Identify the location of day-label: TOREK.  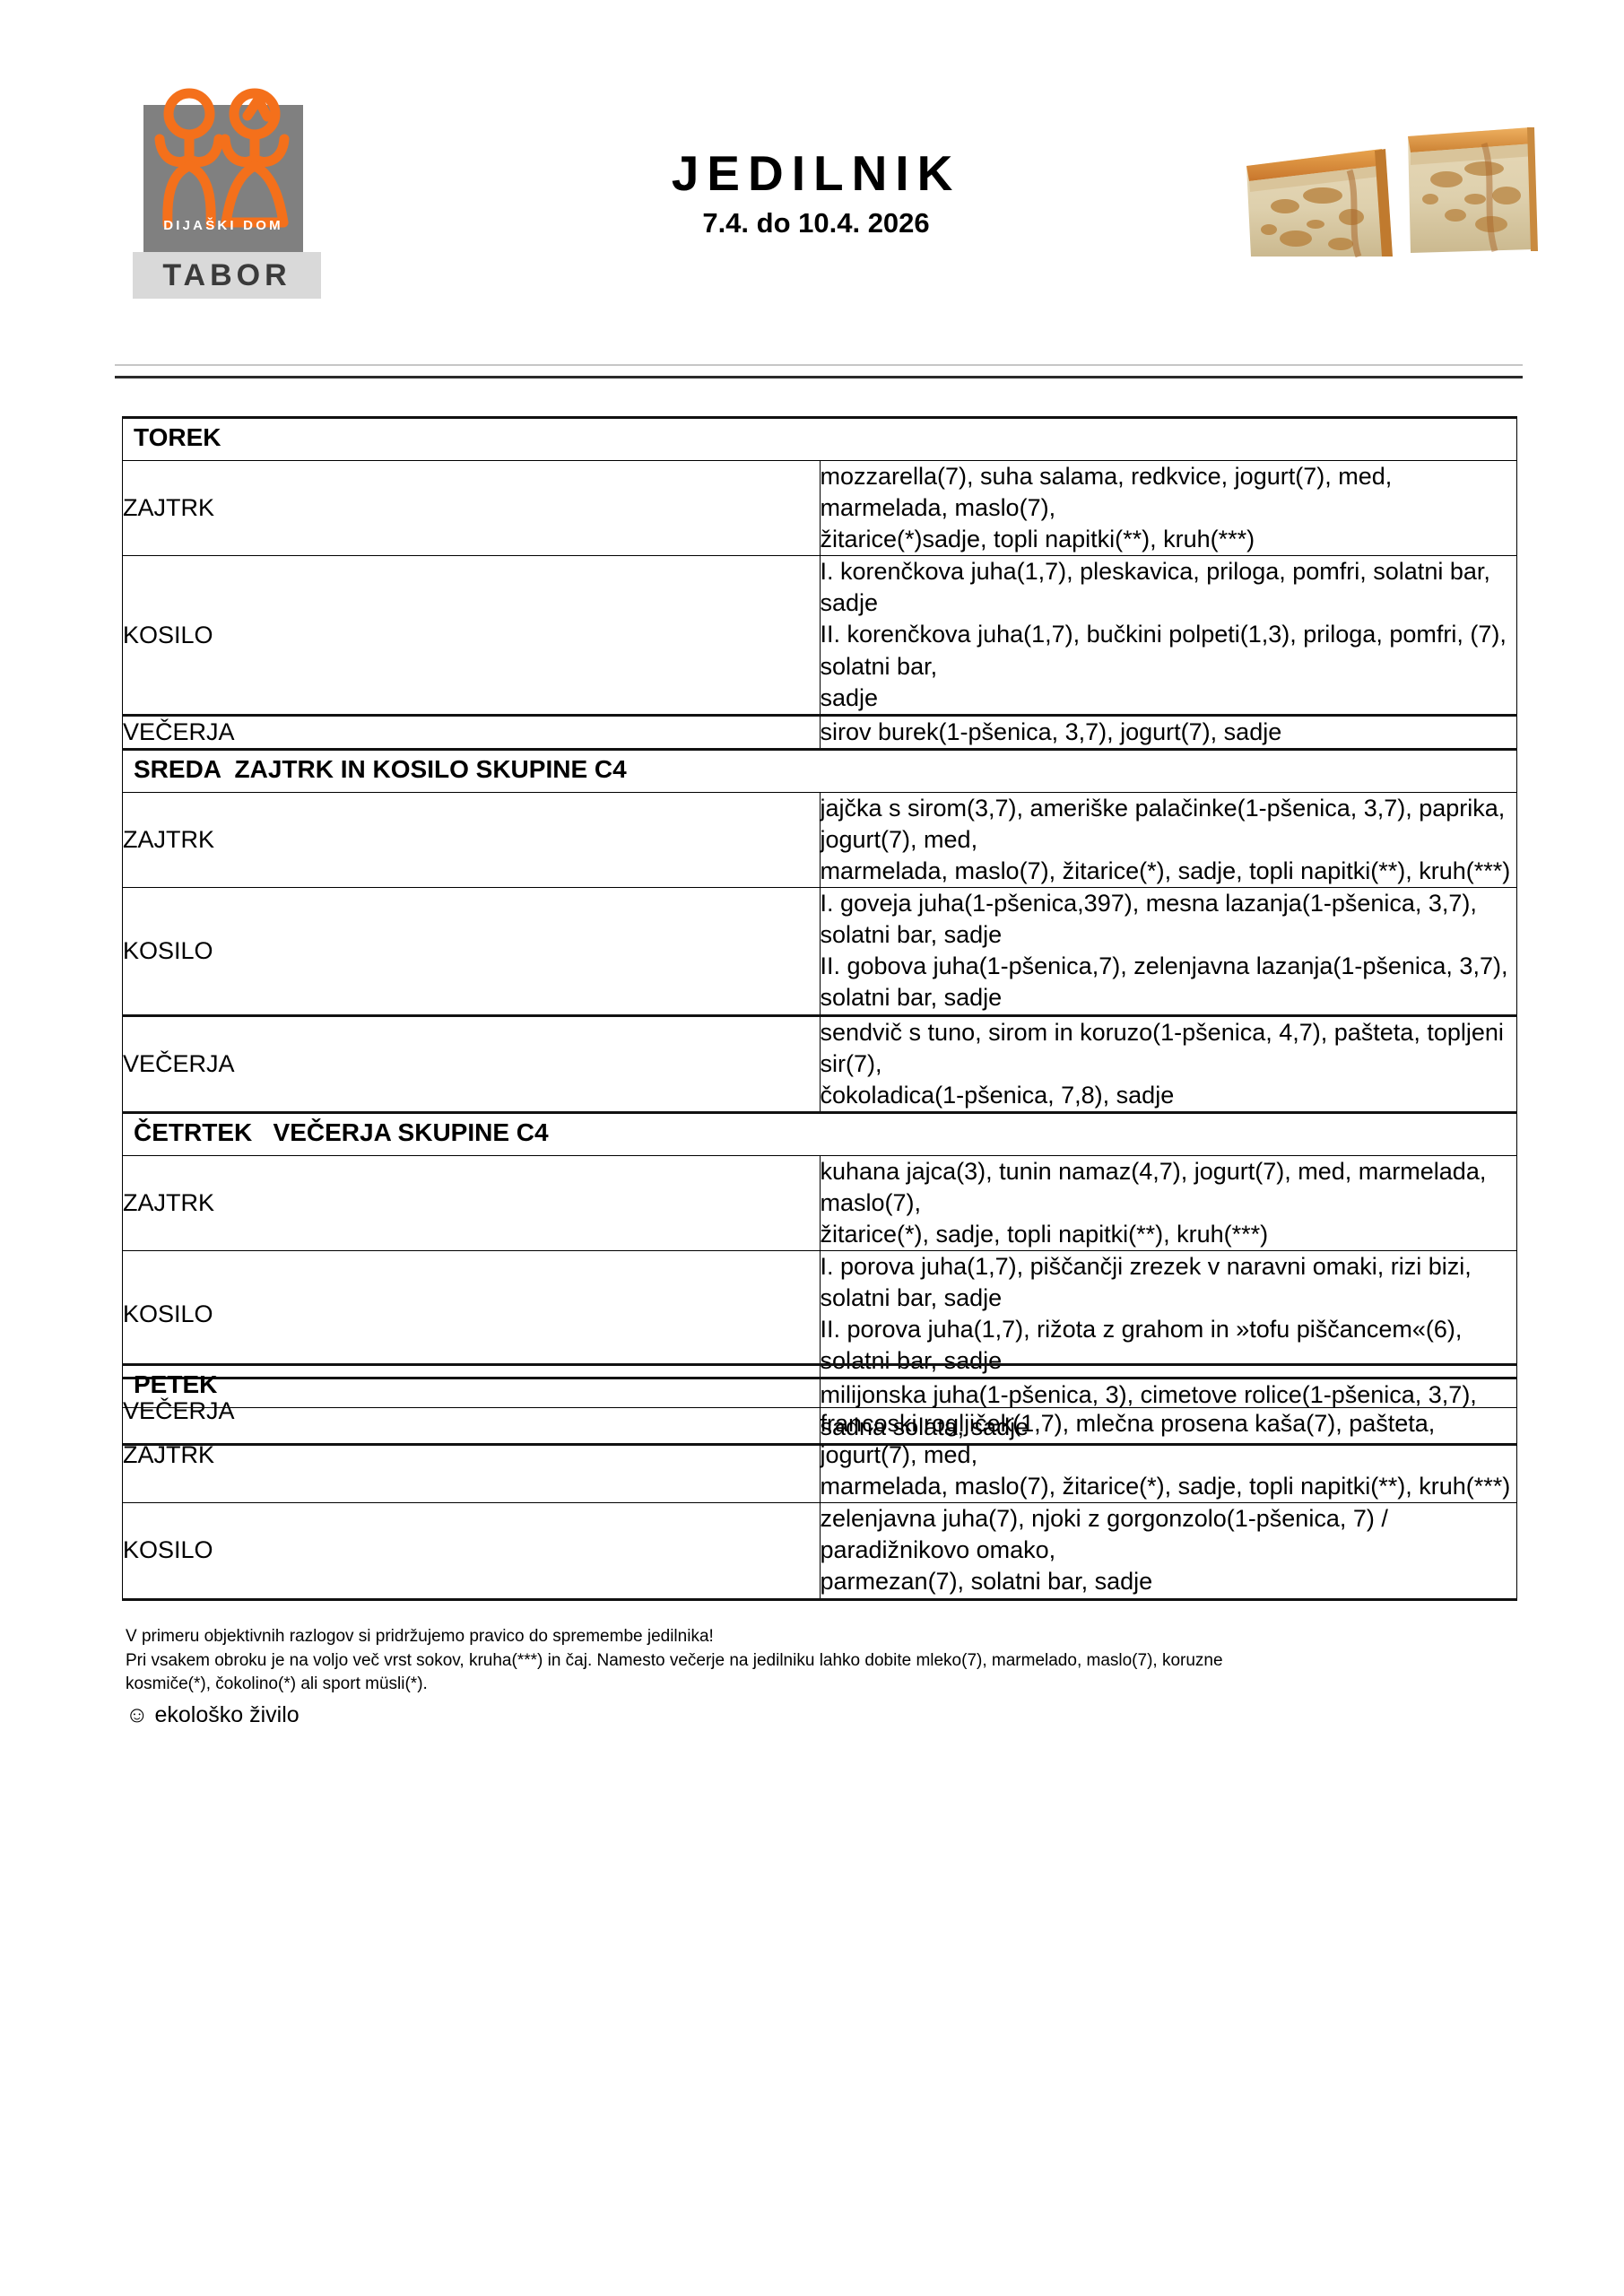
(177, 437).